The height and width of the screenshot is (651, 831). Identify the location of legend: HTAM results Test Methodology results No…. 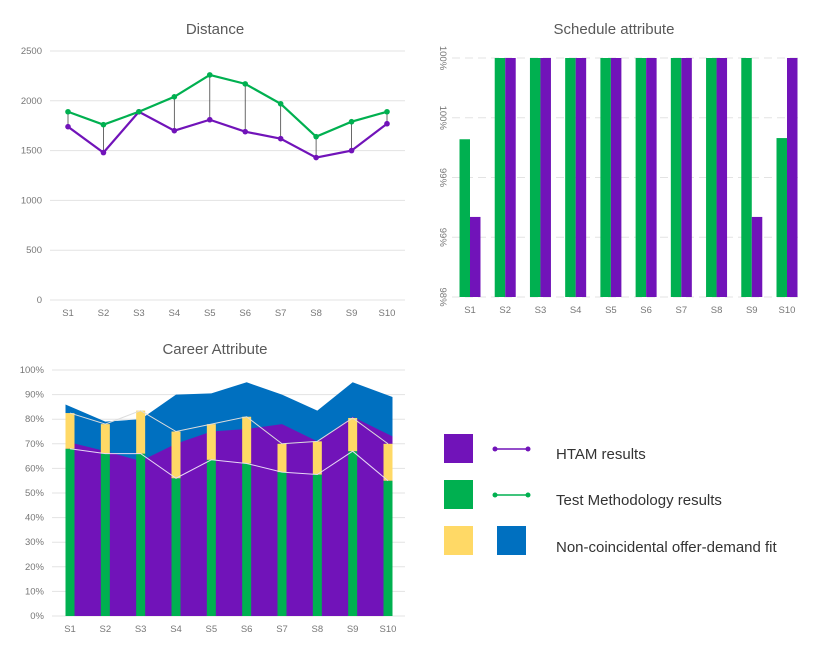
(611, 495).